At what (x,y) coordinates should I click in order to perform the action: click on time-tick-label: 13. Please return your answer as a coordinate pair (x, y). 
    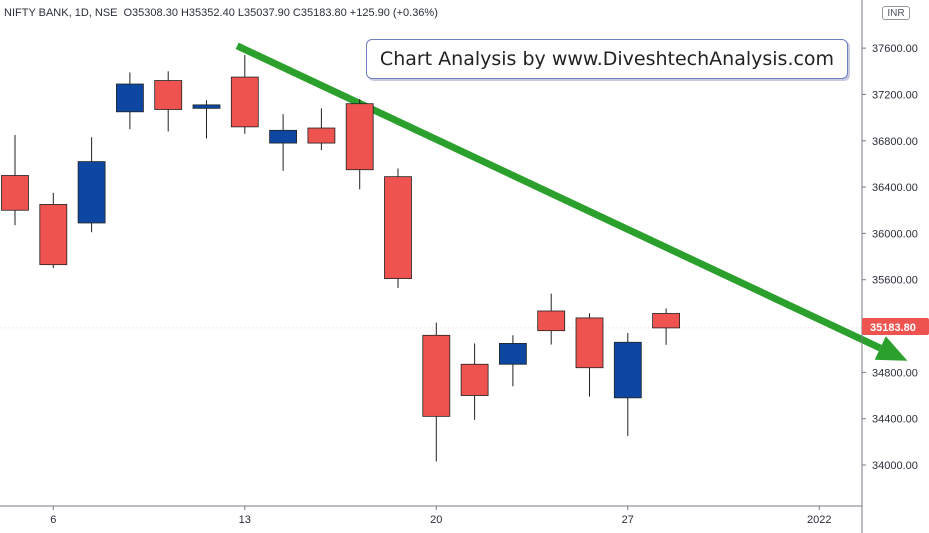
    Looking at the image, I should click on (245, 520).